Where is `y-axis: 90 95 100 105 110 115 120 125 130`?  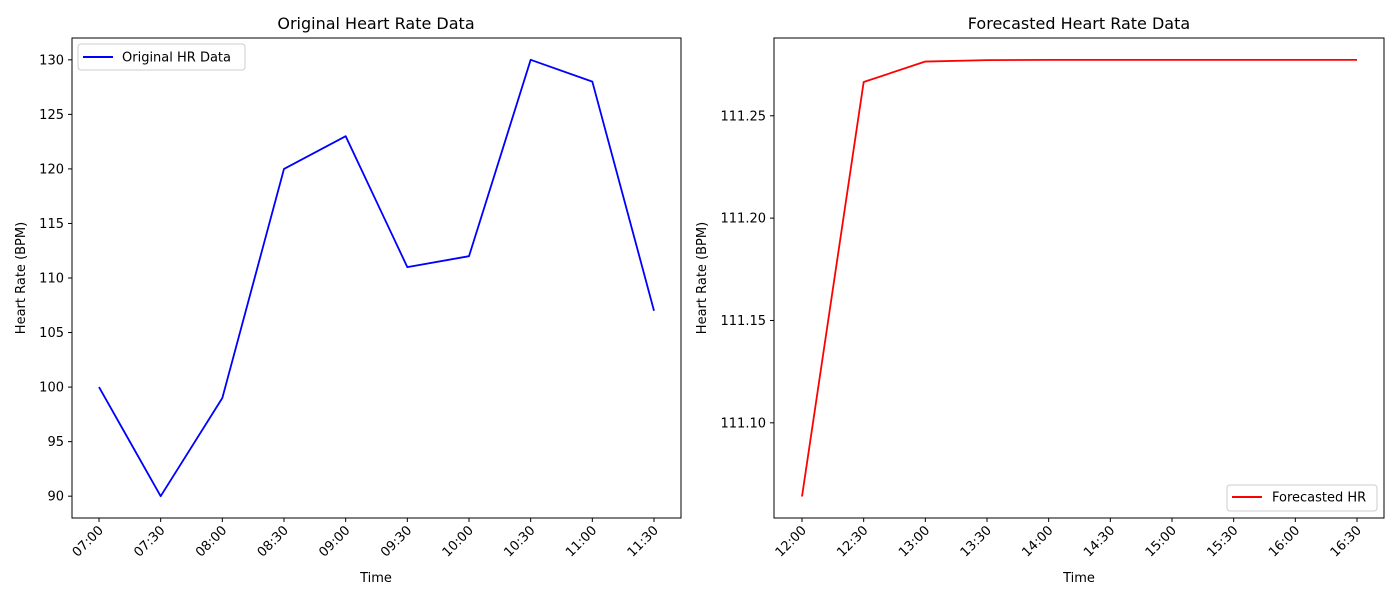 y-axis: 90 95 100 105 110 115 120 125 130 is located at coordinates (55, 279).